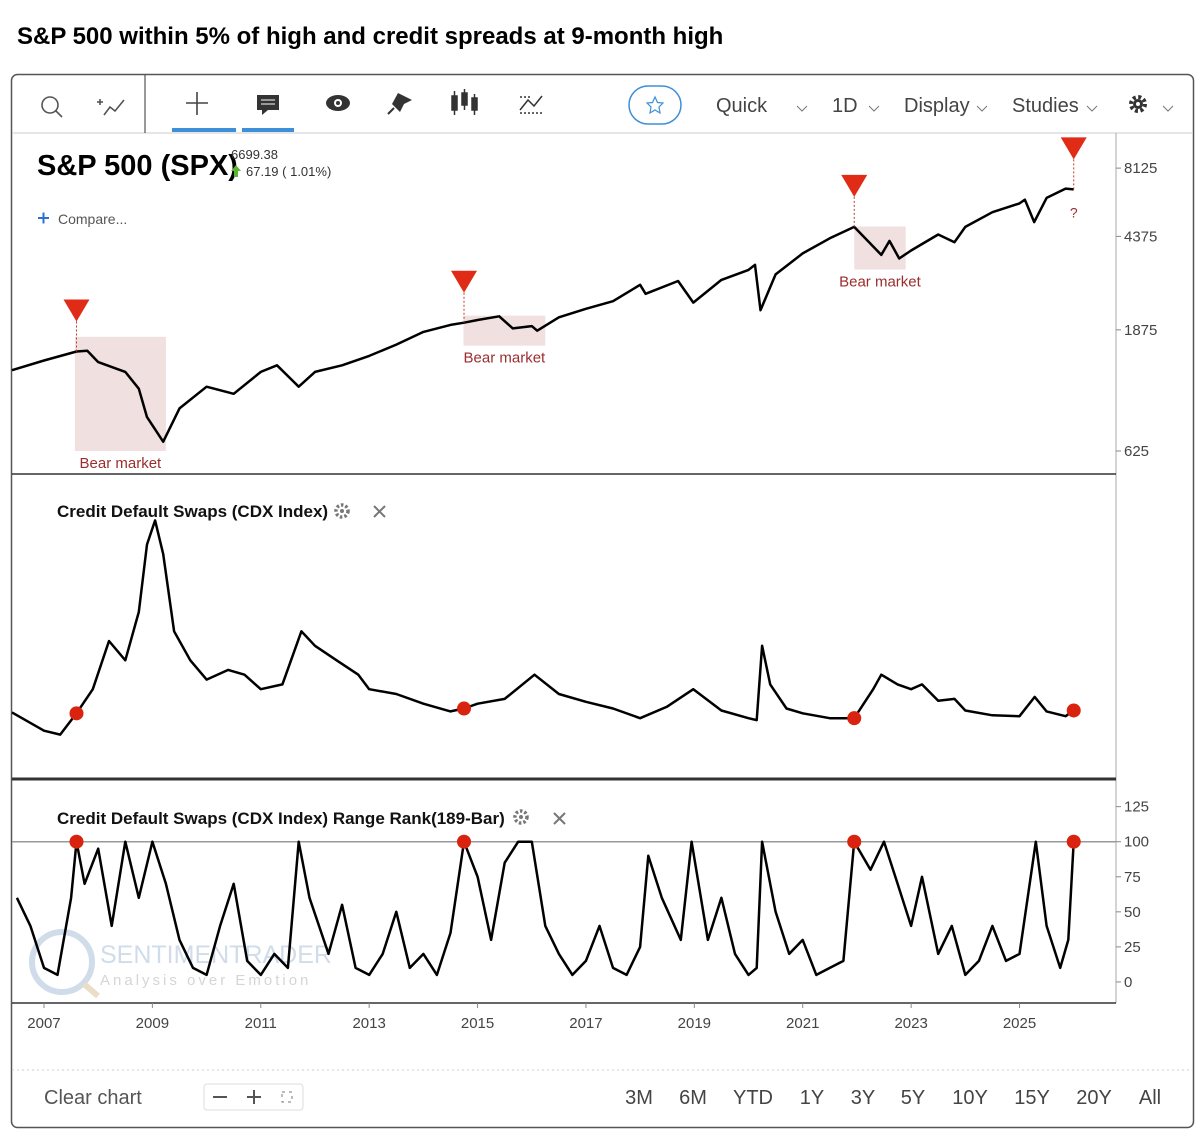  I want to click on y-tick-label: 1875, so click(1140, 330).